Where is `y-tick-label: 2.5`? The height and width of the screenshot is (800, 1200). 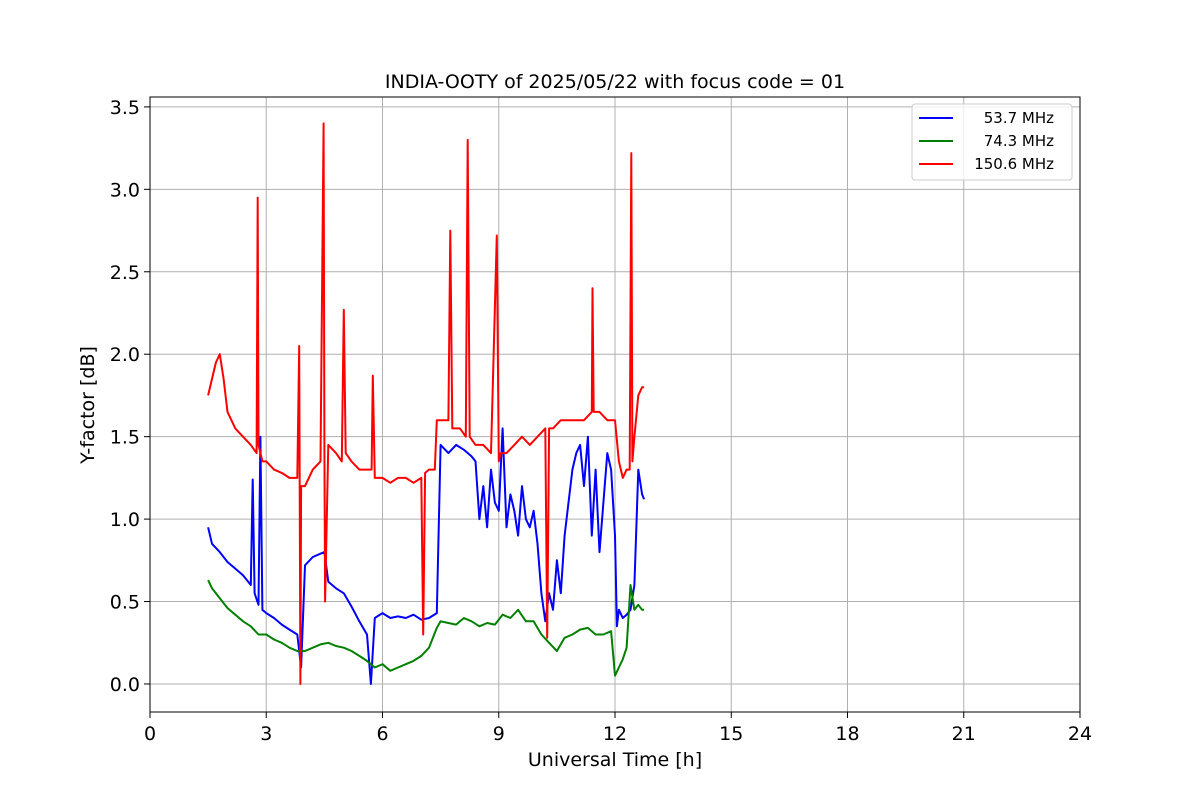 y-tick-label: 2.5 is located at coordinates (125, 273).